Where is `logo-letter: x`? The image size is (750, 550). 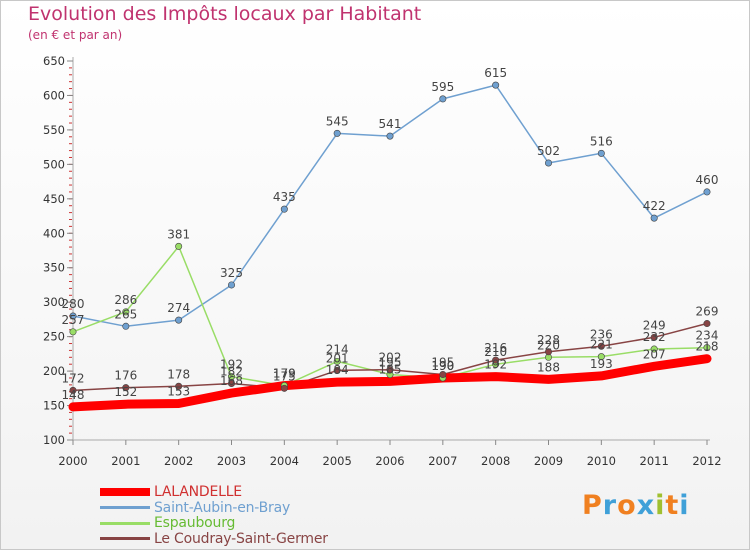
logo-letter: x is located at coordinates (646, 505).